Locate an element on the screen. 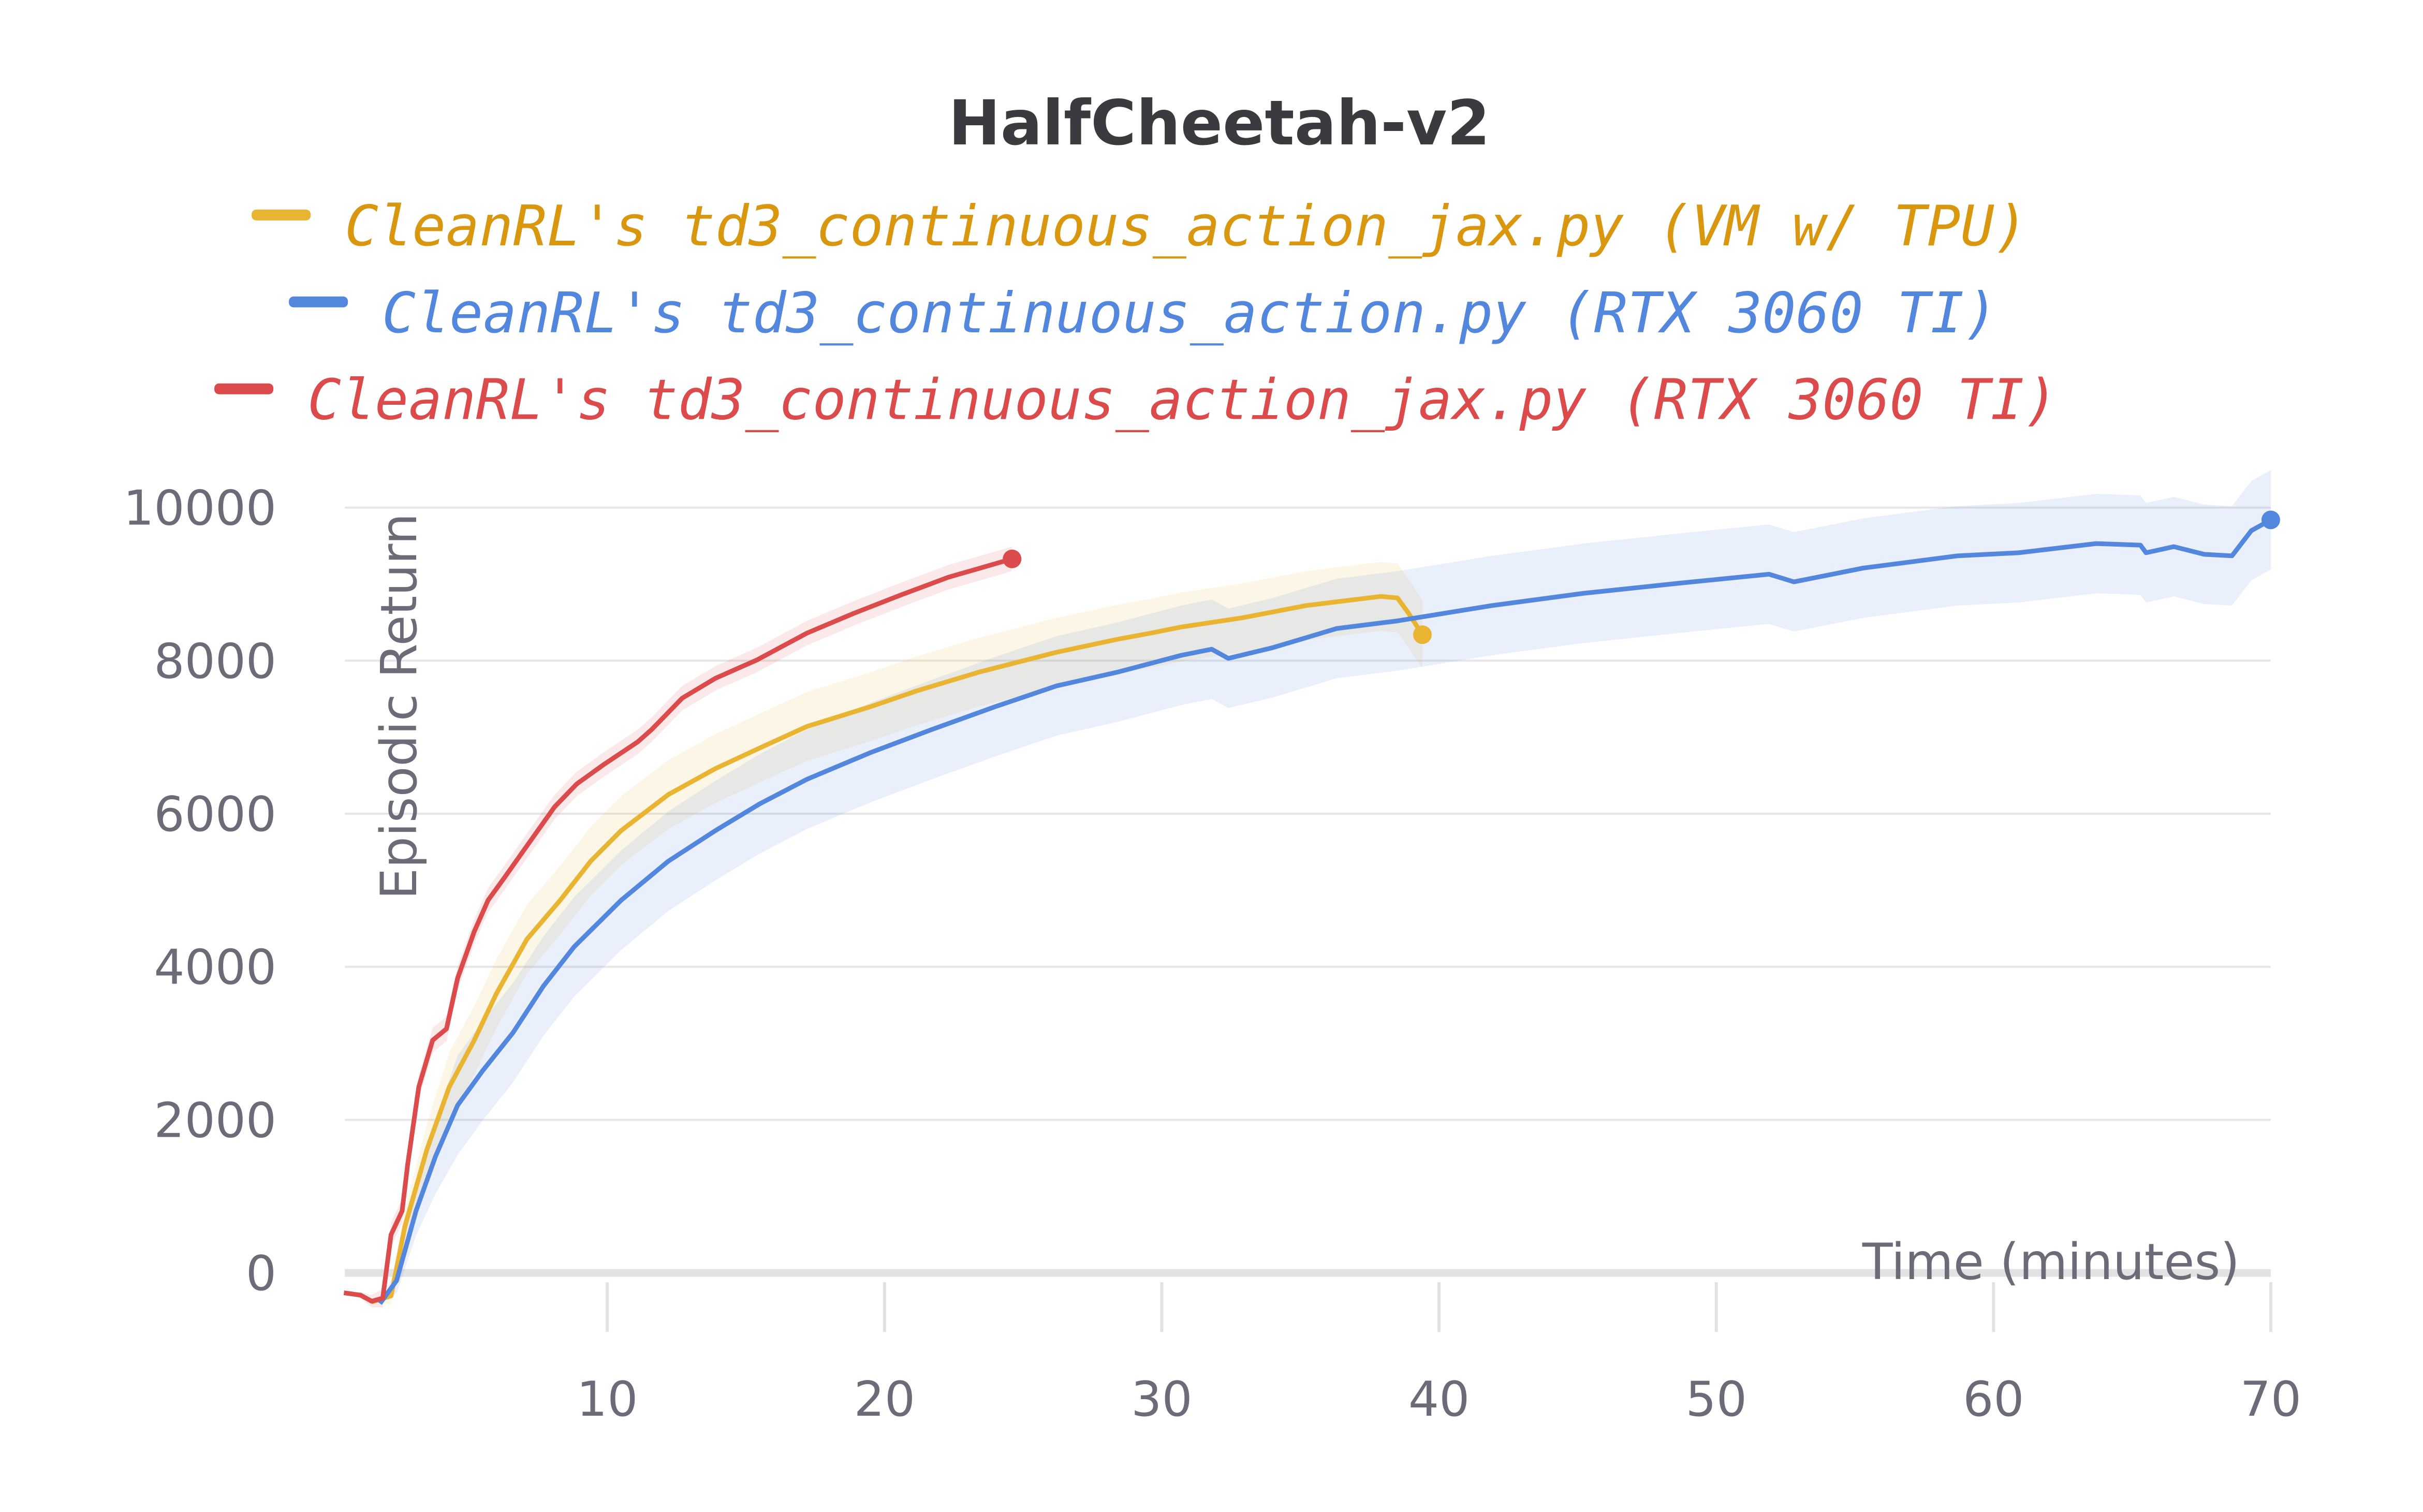 This screenshot has width=2423, height=1512. x-tick-label: 50 is located at coordinates (1717, 1399).